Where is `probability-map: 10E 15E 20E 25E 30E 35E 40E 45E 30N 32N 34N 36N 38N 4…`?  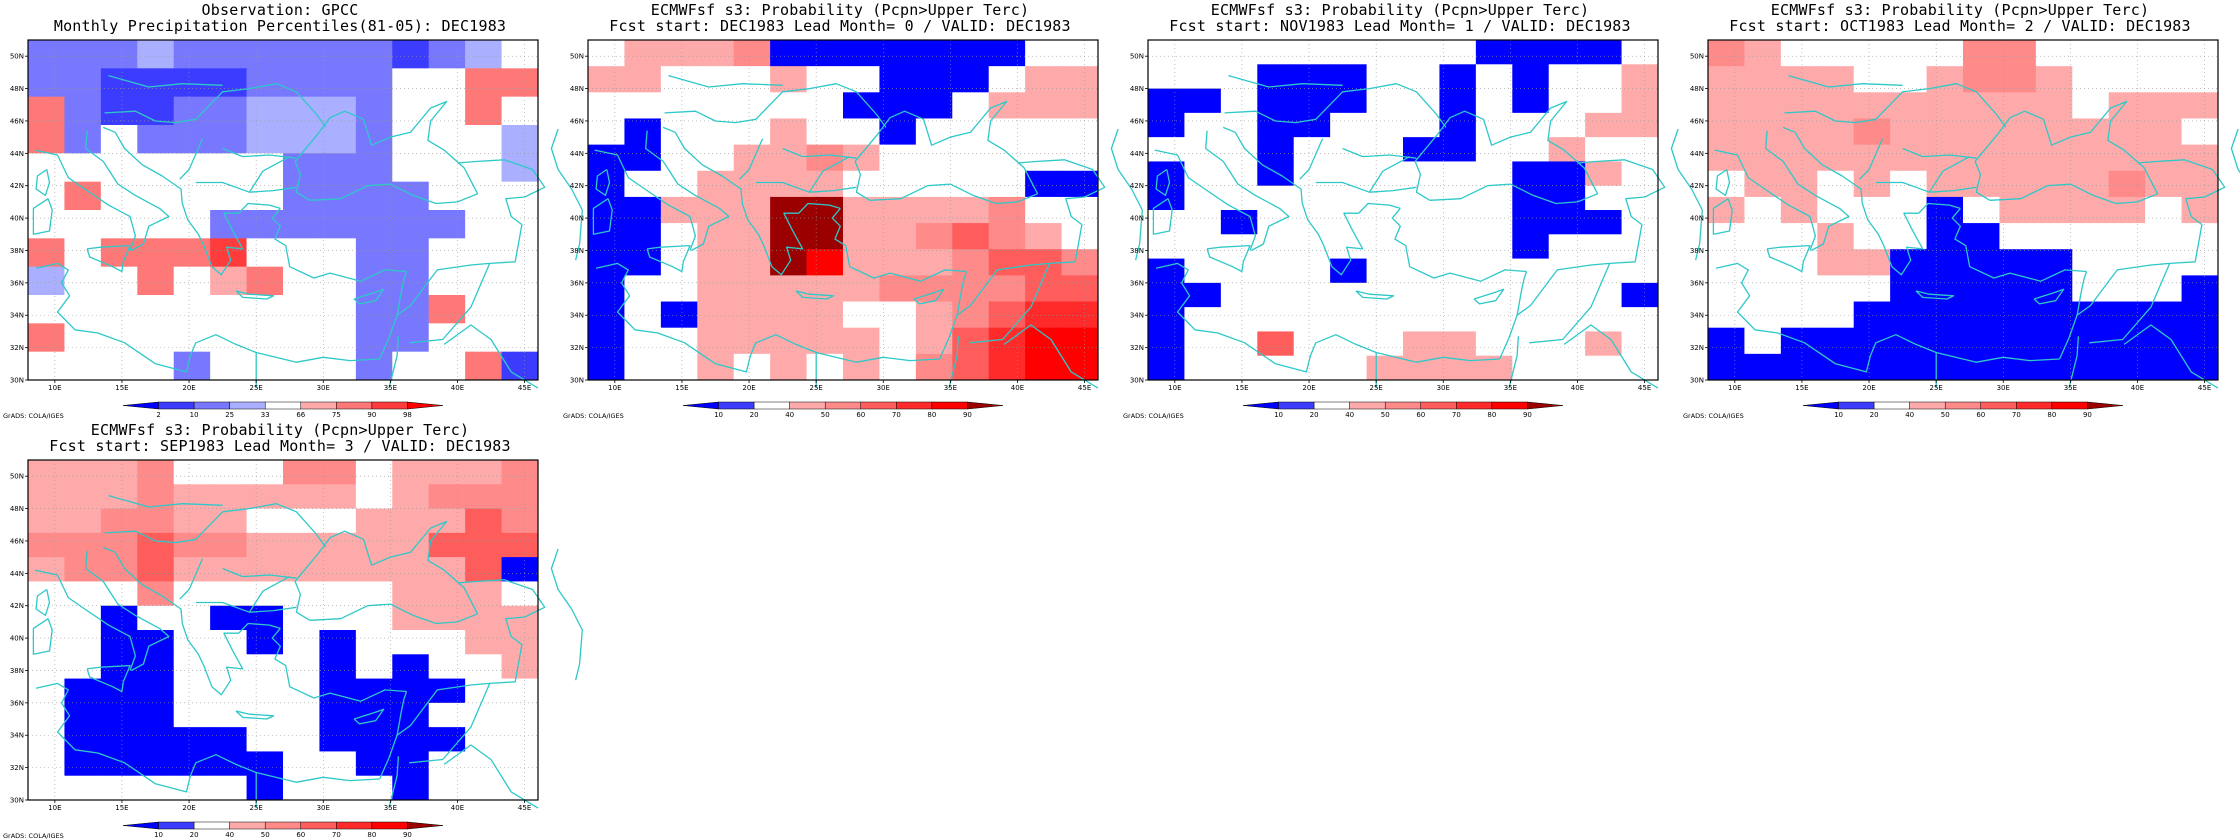 probability-map: 10E 15E 20E 25E 30E 35E 40E 45E 30N 32N 34N 36N 38N 4… is located at coordinates (1961, 229).